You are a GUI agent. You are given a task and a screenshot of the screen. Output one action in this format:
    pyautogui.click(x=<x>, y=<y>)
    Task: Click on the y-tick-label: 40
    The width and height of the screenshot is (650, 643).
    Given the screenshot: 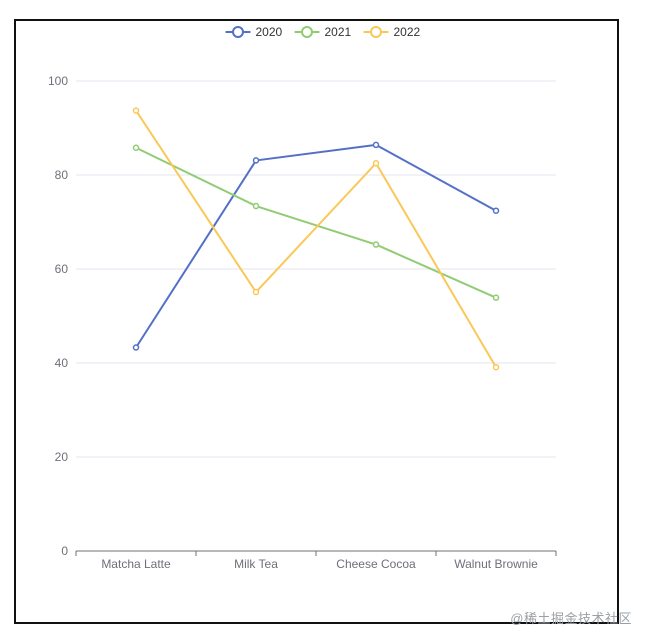 What is the action you would take?
    pyautogui.click(x=62, y=363)
    